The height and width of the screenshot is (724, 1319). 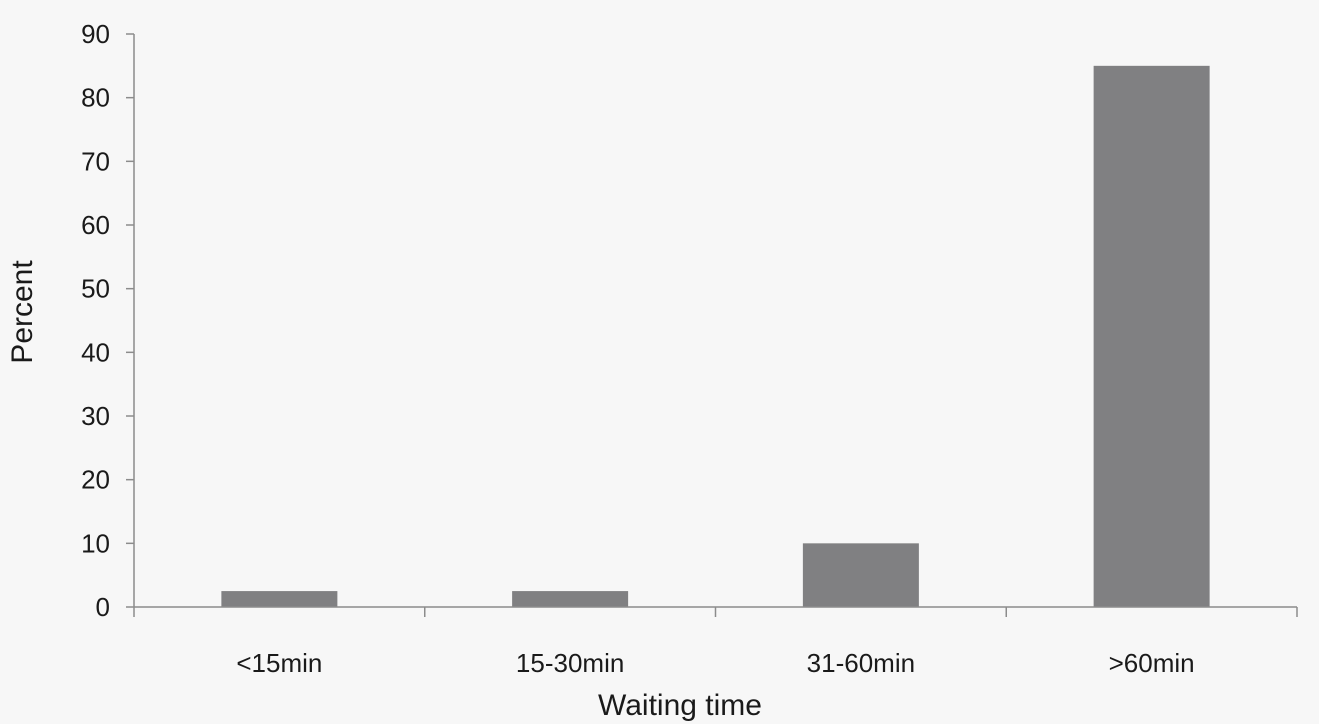 What do you see at coordinates (680, 705) in the screenshot?
I see `x-axis-title: Waiting time` at bounding box center [680, 705].